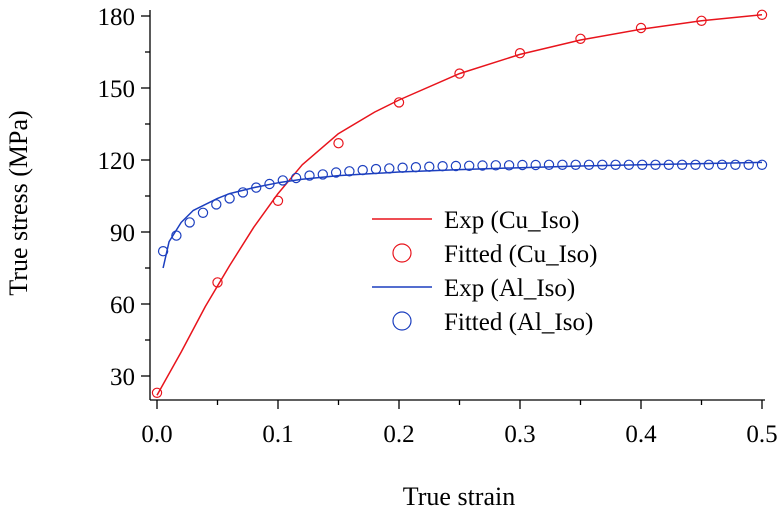 Image resolution: width=783 pixels, height=515 pixels. I want to click on legend-label: Exp (Al_Iso), so click(509, 288).